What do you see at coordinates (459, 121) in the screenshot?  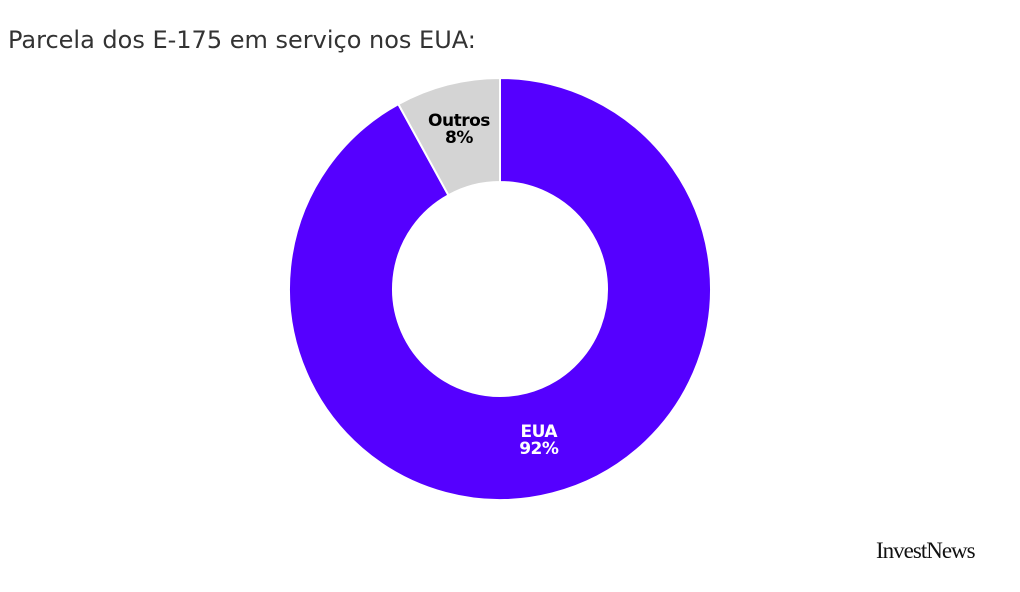 I see `slice-label-outros: Outros` at bounding box center [459, 121].